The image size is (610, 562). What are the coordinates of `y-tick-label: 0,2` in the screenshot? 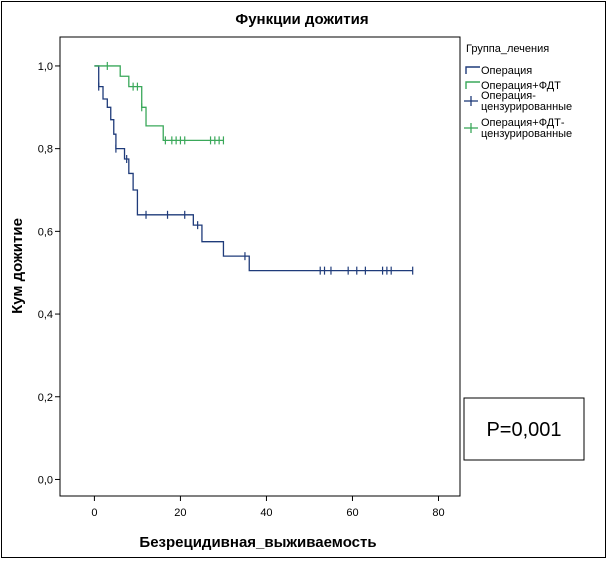 It's located at (45, 398).